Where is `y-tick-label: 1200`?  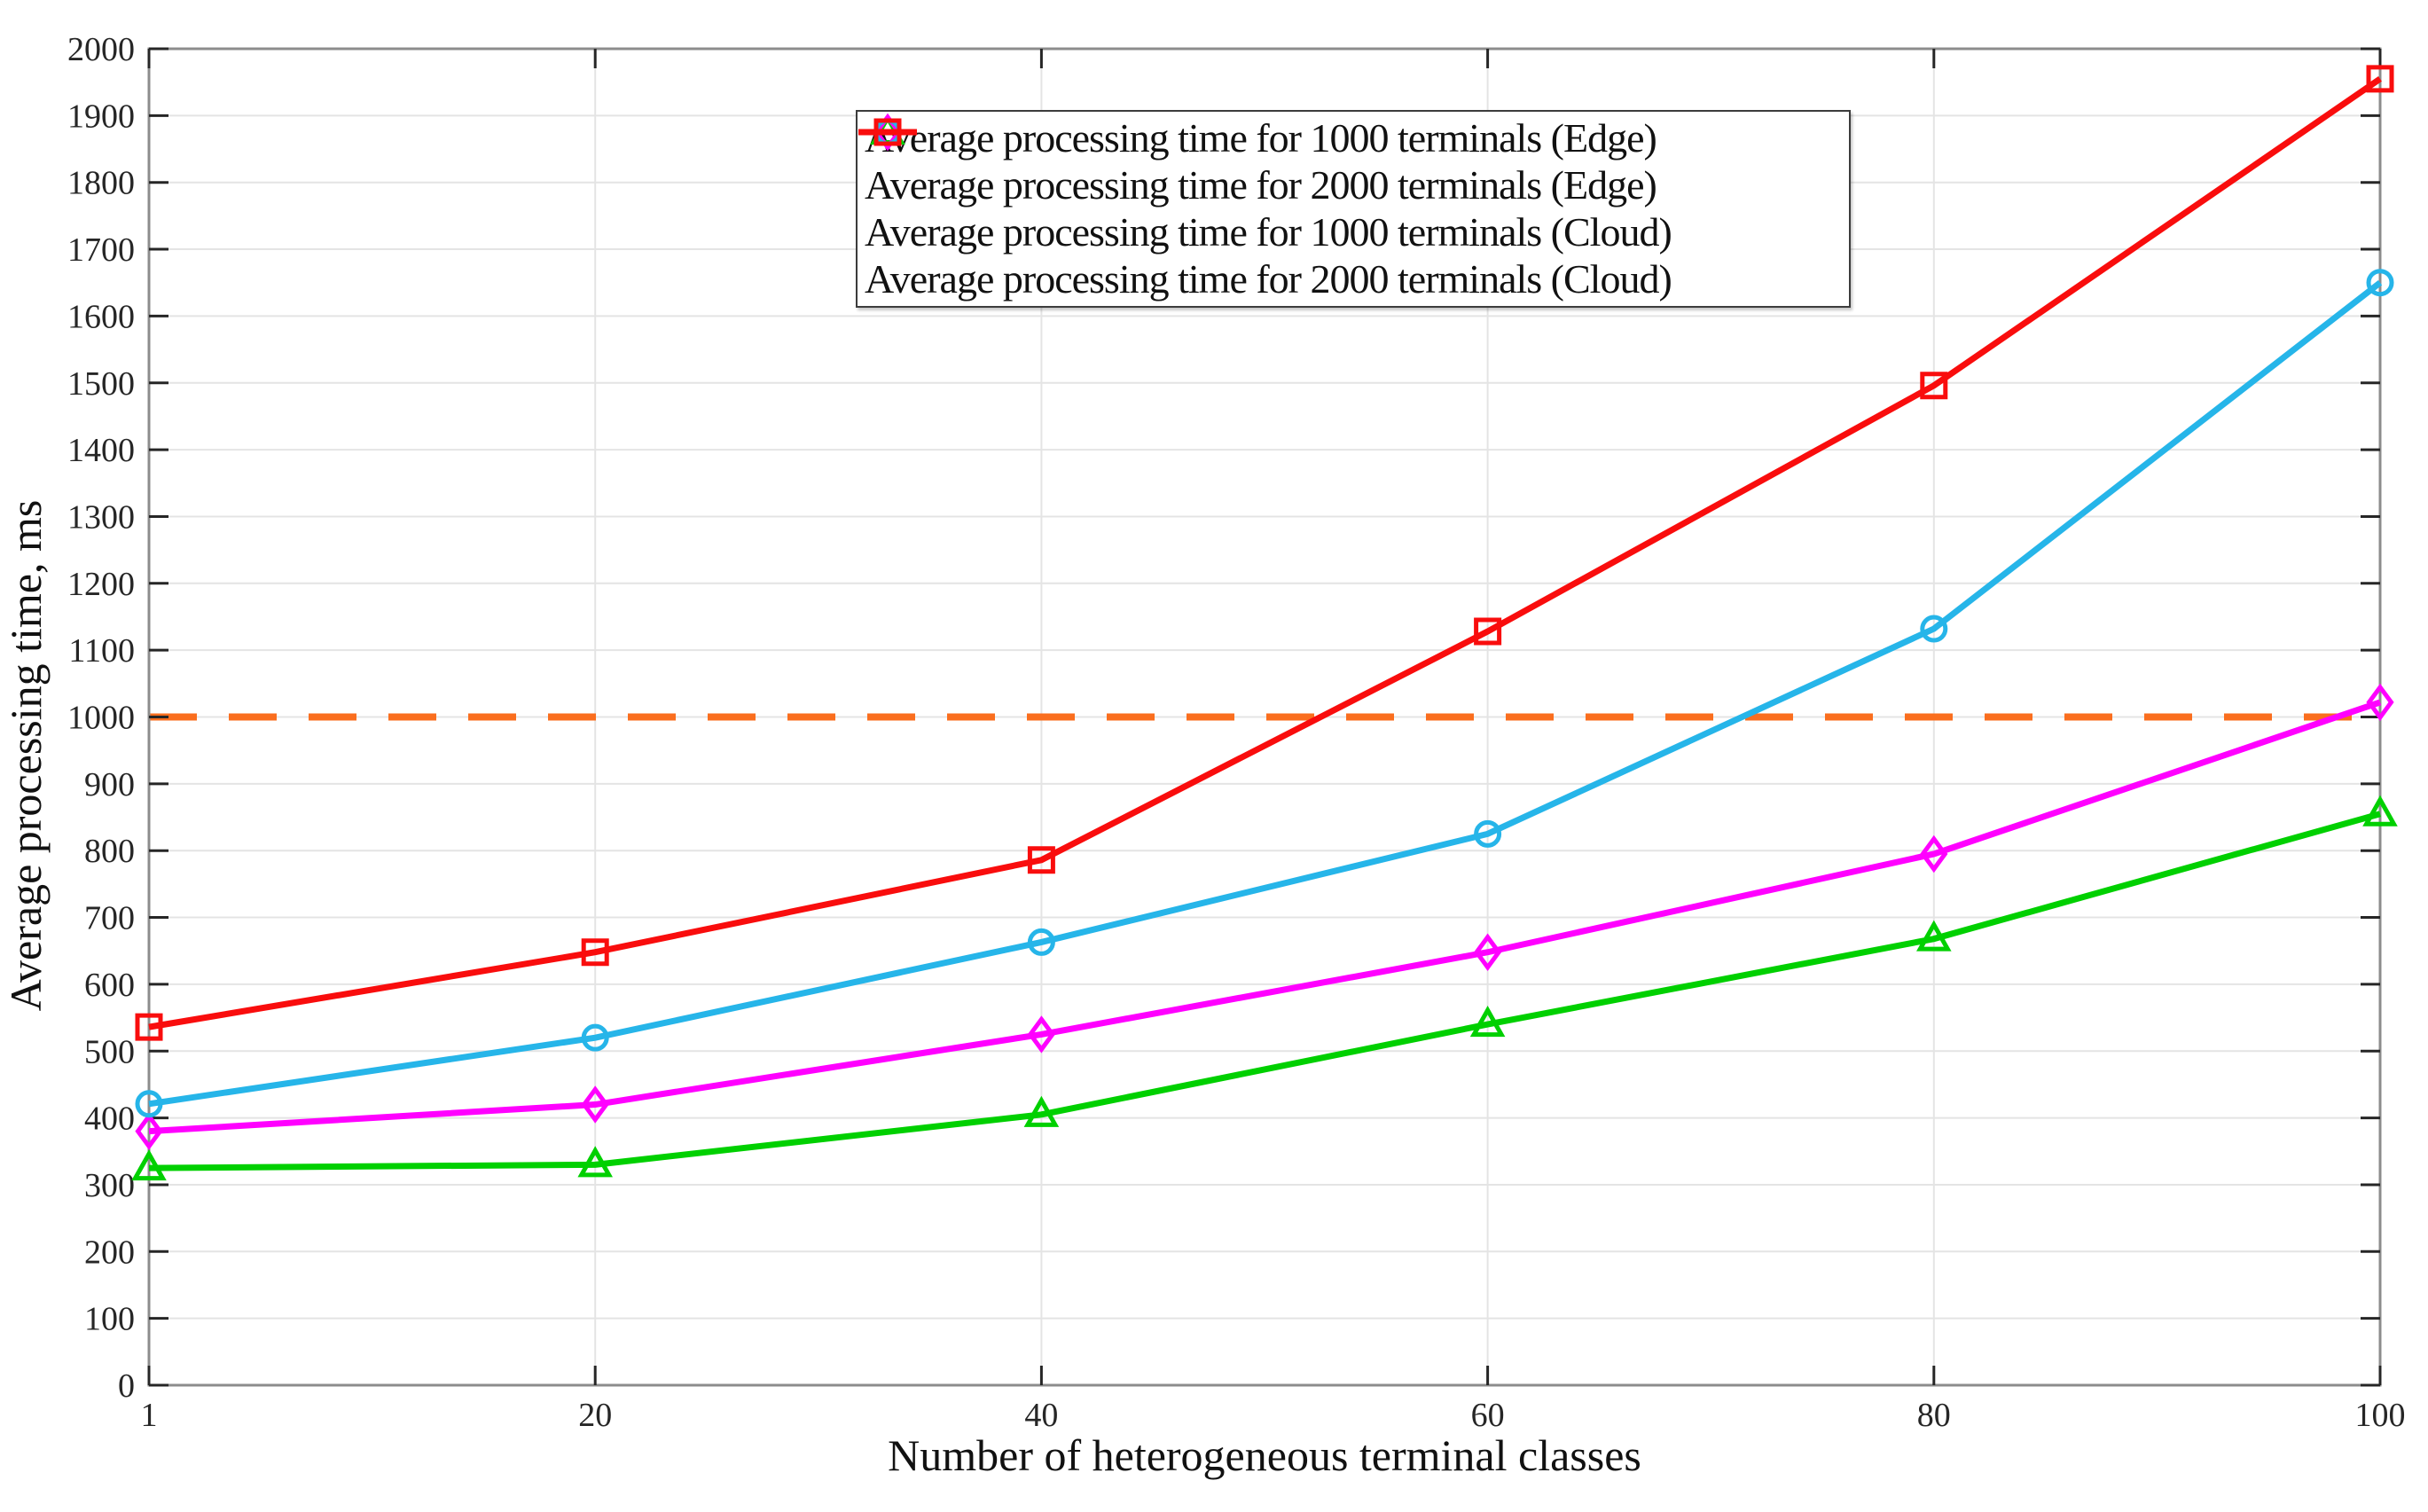
y-tick-label: 1200 is located at coordinates (101, 584).